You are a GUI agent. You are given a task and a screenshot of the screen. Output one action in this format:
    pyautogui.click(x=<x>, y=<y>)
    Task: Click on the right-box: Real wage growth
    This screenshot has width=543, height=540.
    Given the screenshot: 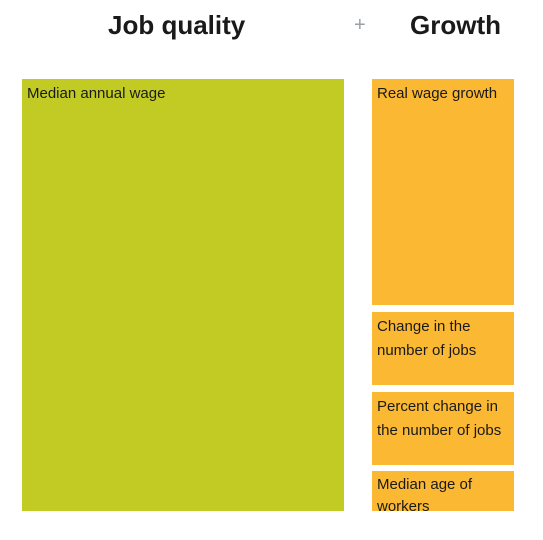 What is the action you would take?
    pyautogui.click(x=443, y=192)
    